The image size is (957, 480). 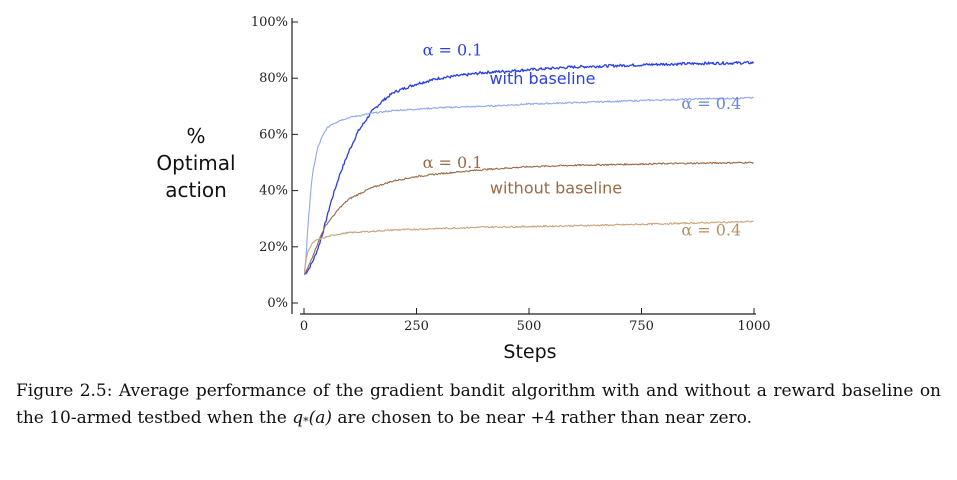 I want to click on y-tick-label: 60%, so click(x=273, y=134).